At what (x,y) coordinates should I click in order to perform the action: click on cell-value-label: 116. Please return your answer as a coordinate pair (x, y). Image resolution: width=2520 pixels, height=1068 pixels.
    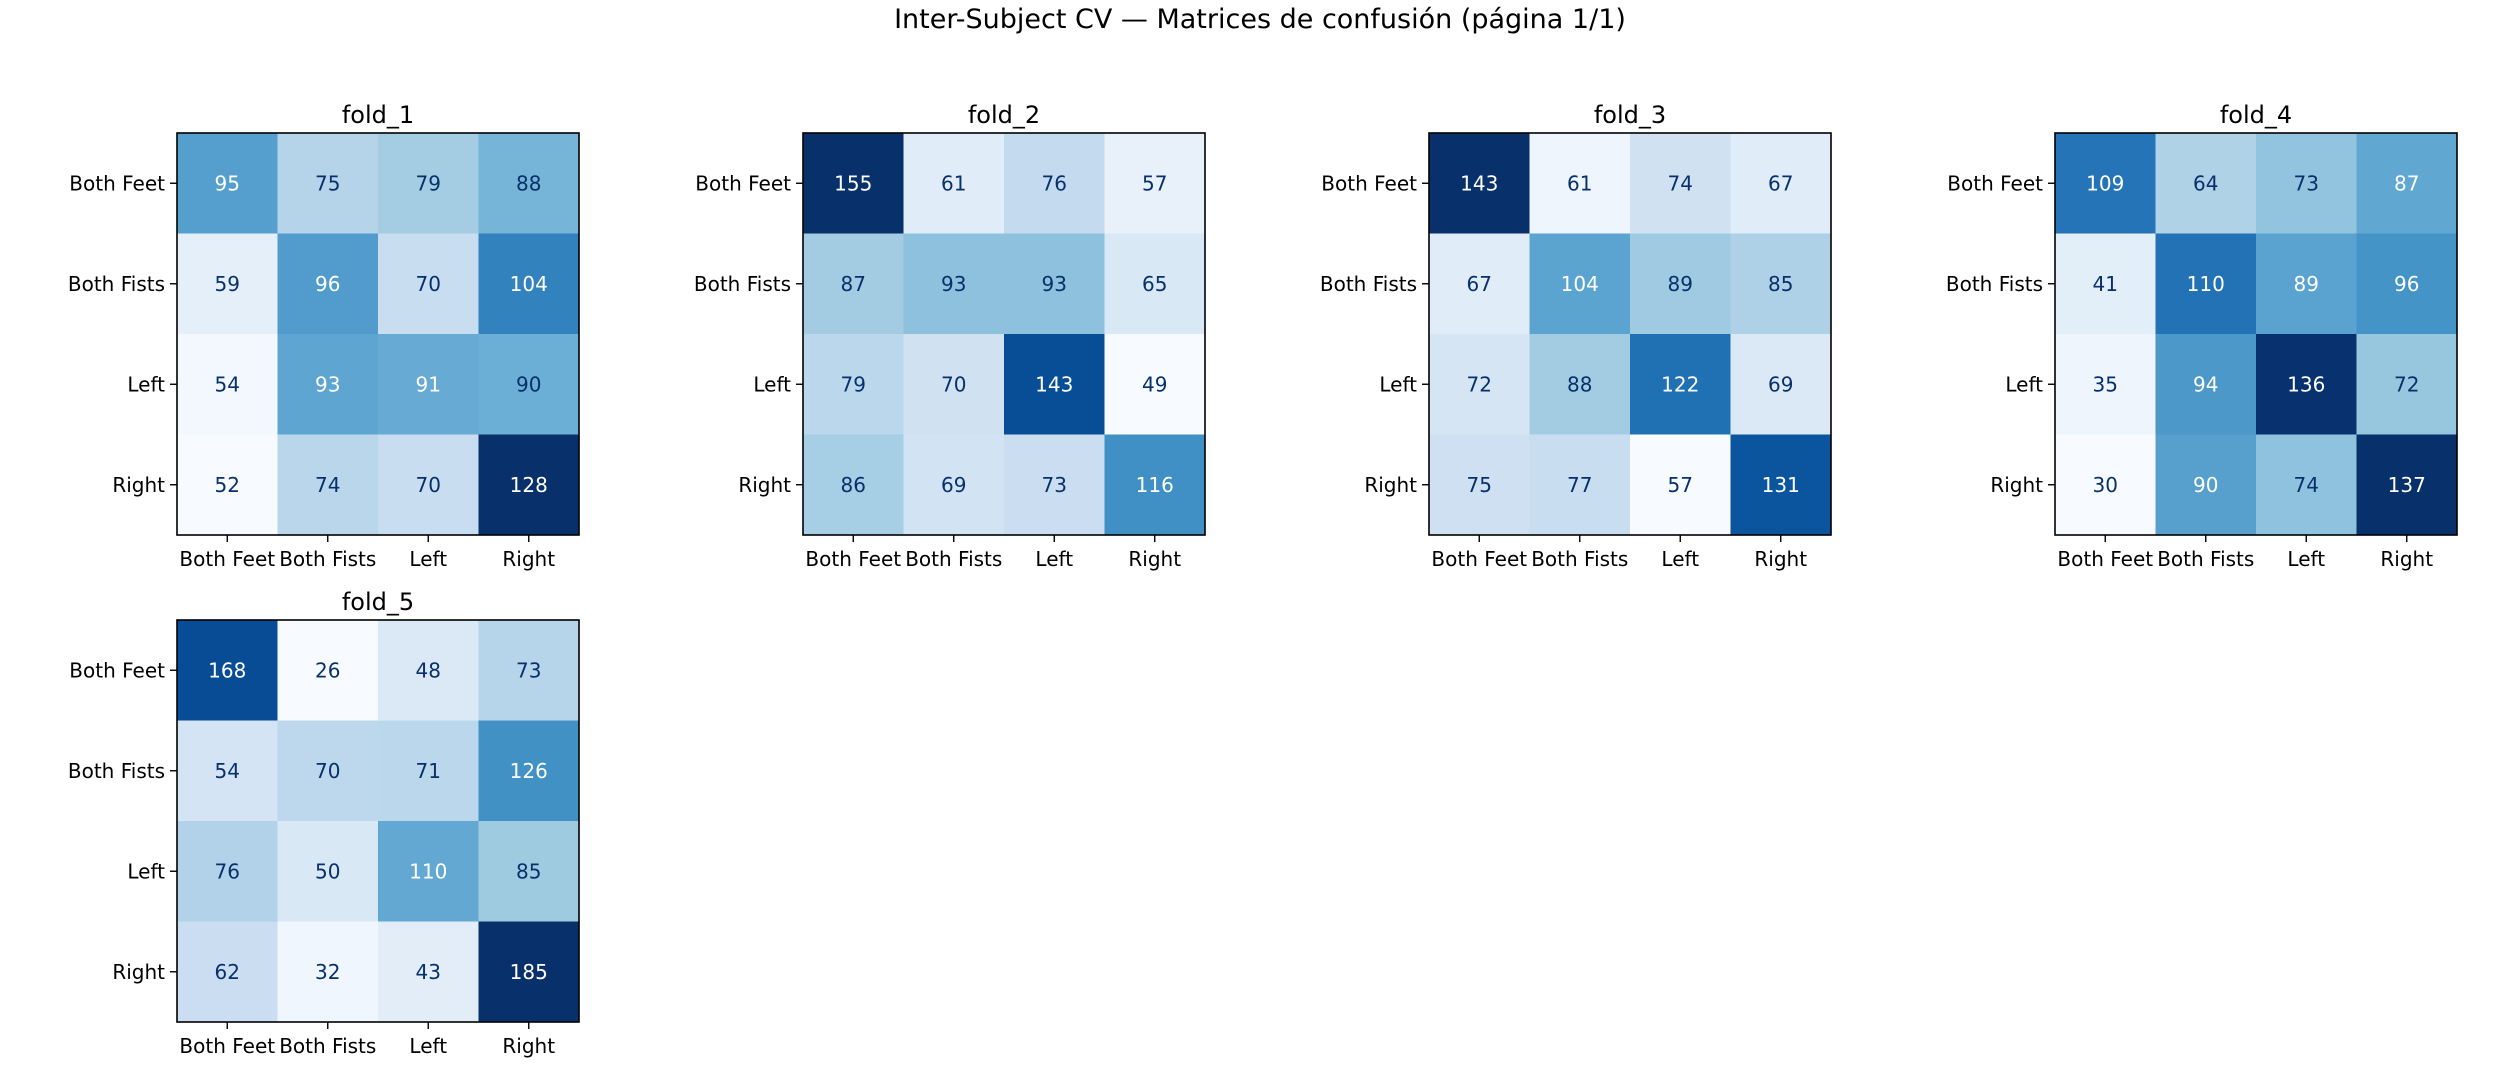
    Looking at the image, I should click on (1155, 485).